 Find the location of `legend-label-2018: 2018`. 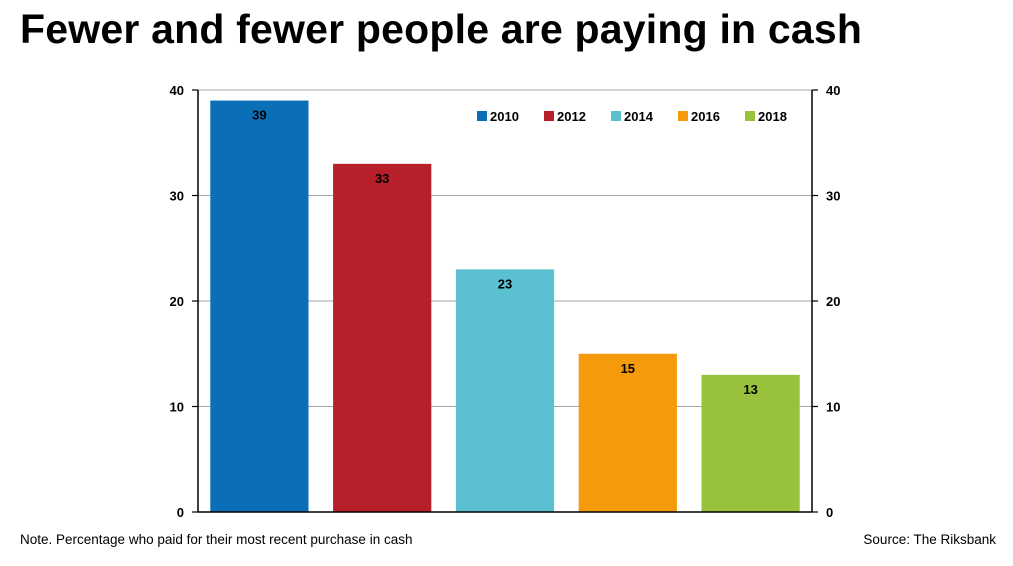

legend-label-2018: 2018 is located at coordinates (772, 116).